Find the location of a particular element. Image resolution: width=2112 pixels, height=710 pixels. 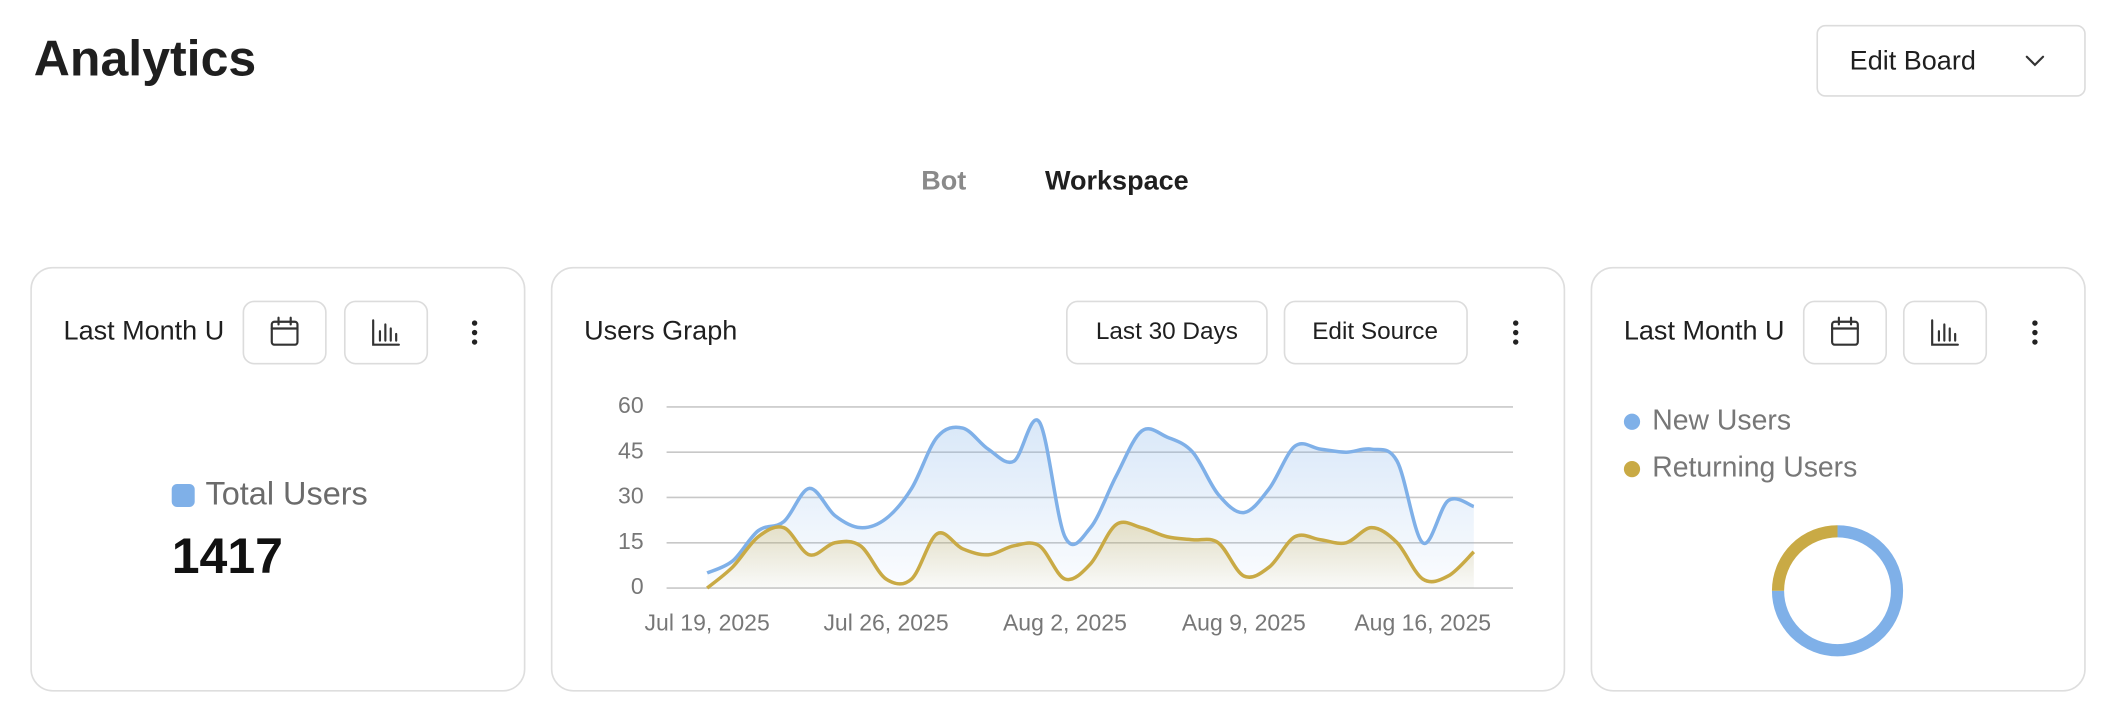

legend-label: Total Users is located at coordinates (287, 494).